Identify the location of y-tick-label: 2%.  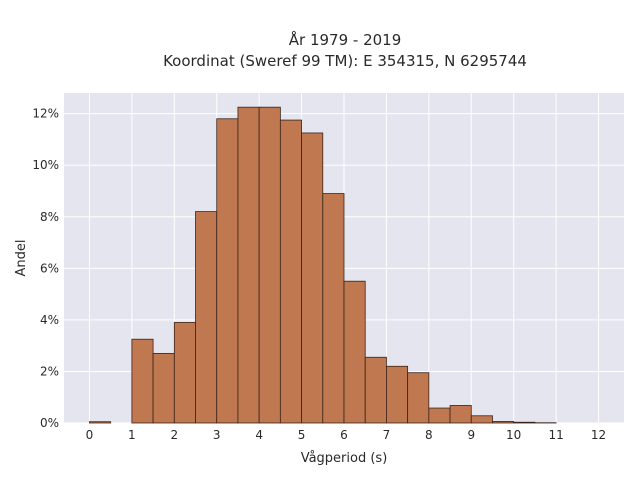
(49, 371).